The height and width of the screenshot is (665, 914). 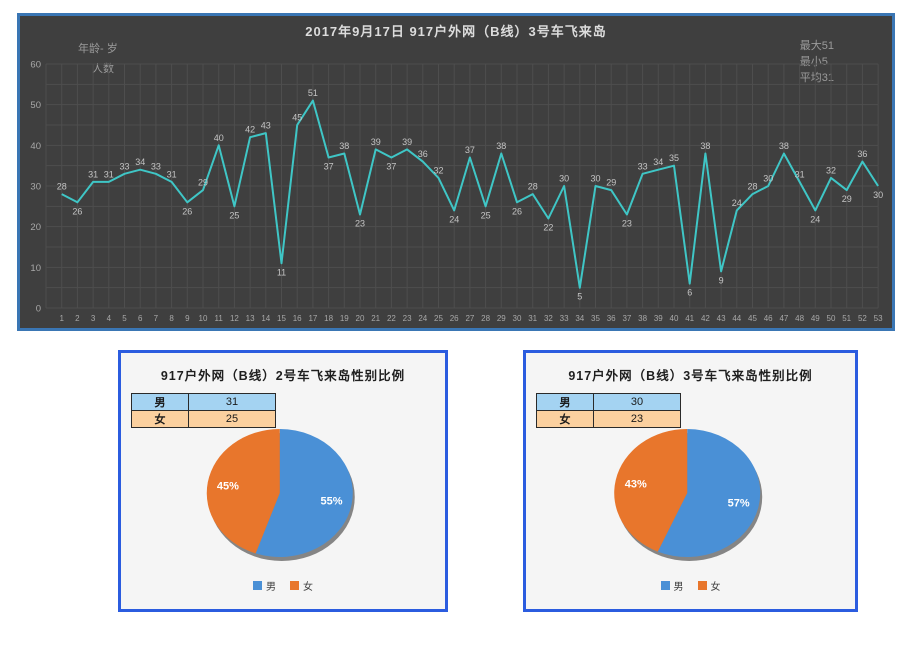 I want to click on svg-text: 32, so click(x=831, y=170).